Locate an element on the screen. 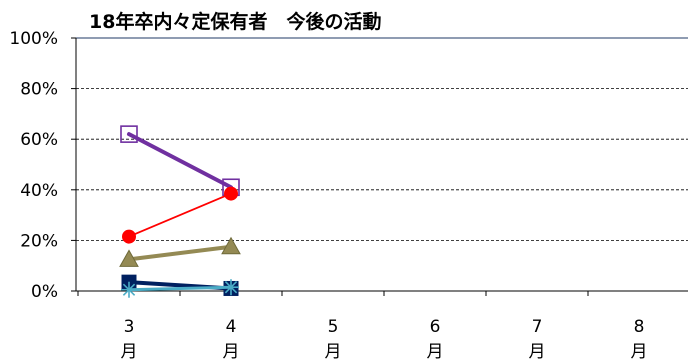 This screenshot has width=688, height=364. y-tick-label: 60% is located at coordinates (39, 140).